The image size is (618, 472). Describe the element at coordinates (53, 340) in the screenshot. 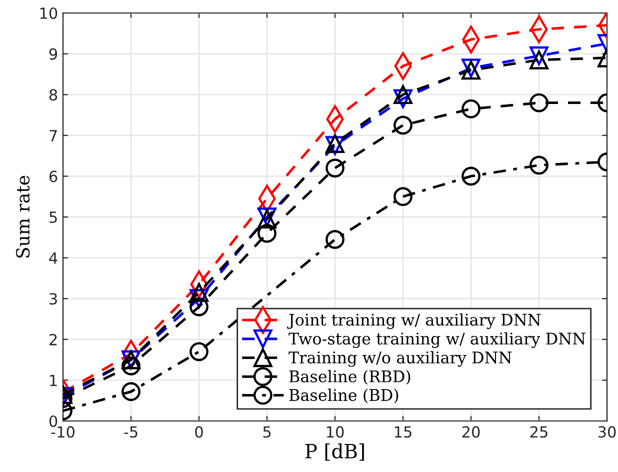

I see `y-tick-label: 2` at that location.